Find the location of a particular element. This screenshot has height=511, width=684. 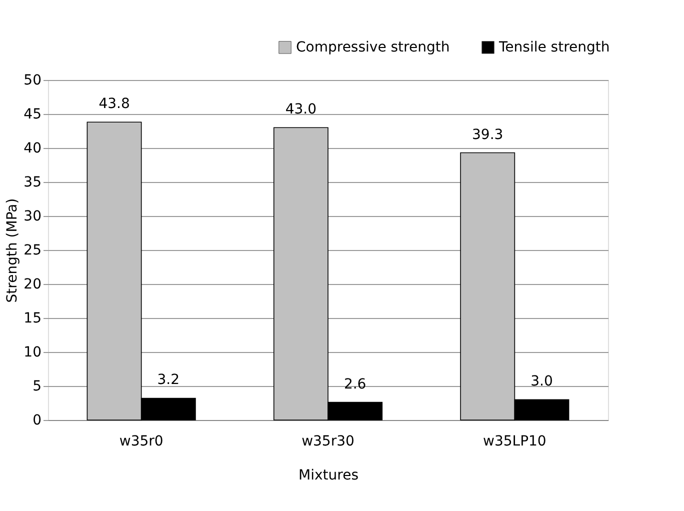

legend-label: Tensile strength is located at coordinates (554, 47).